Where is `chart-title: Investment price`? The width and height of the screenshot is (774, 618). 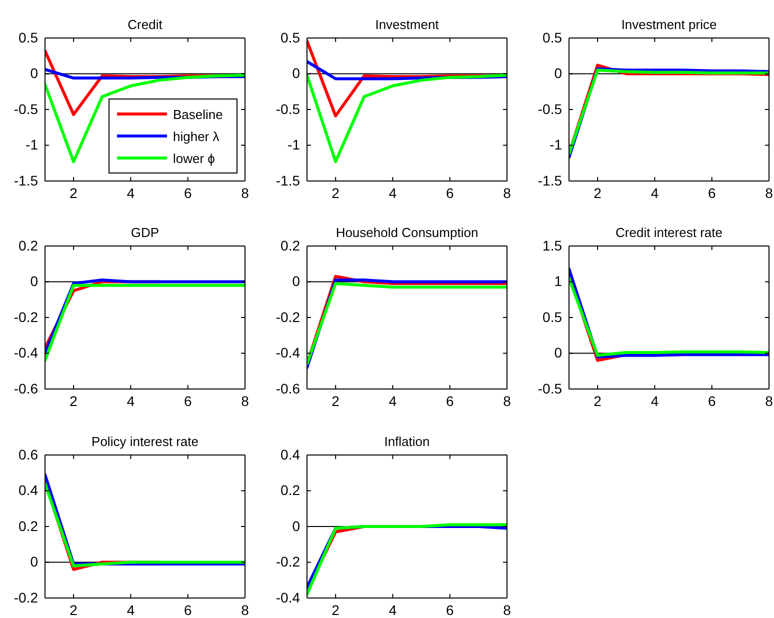 chart-title: Investment price is located at coordinates (669, 24).